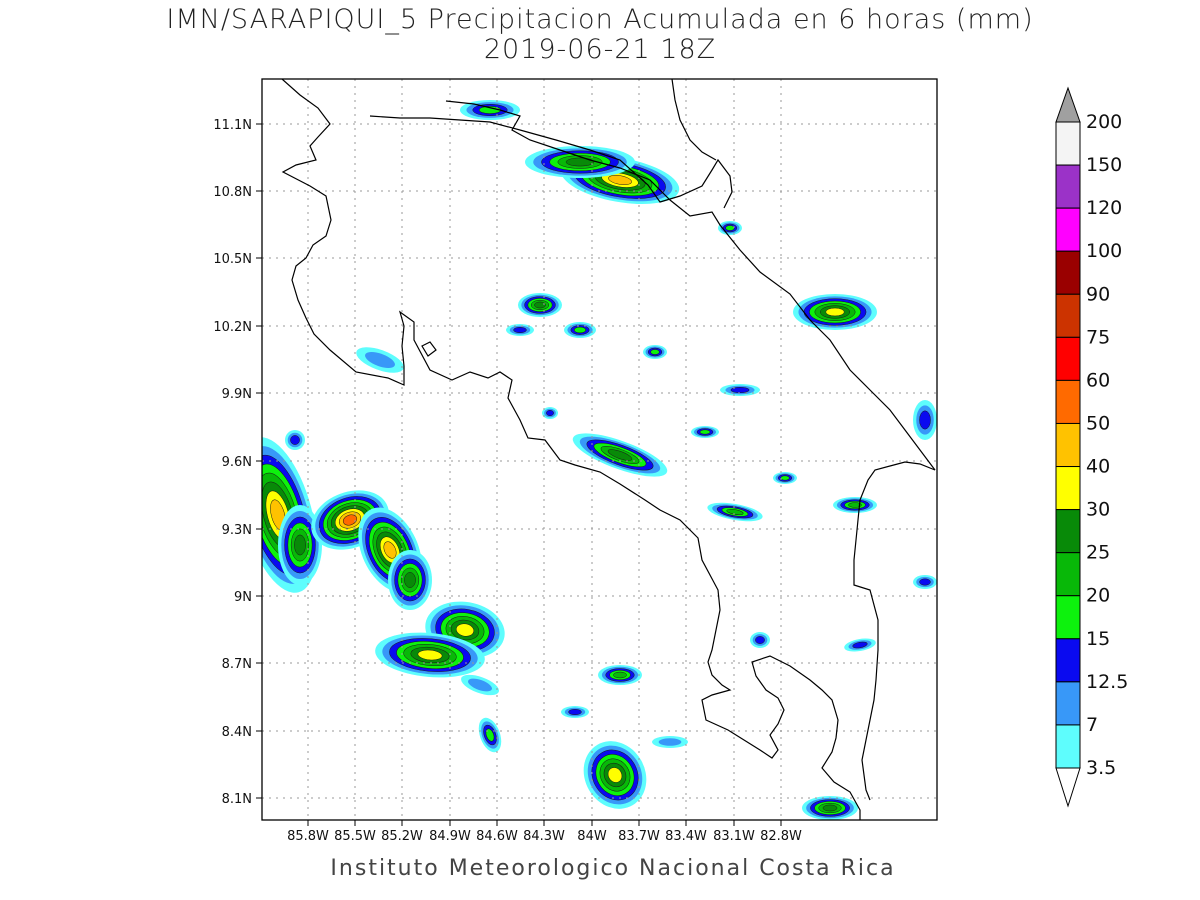 The width and height of the screenshot is (1200, 900). I want to click on lon-tick-label: 85.2W, so click(402, 836).